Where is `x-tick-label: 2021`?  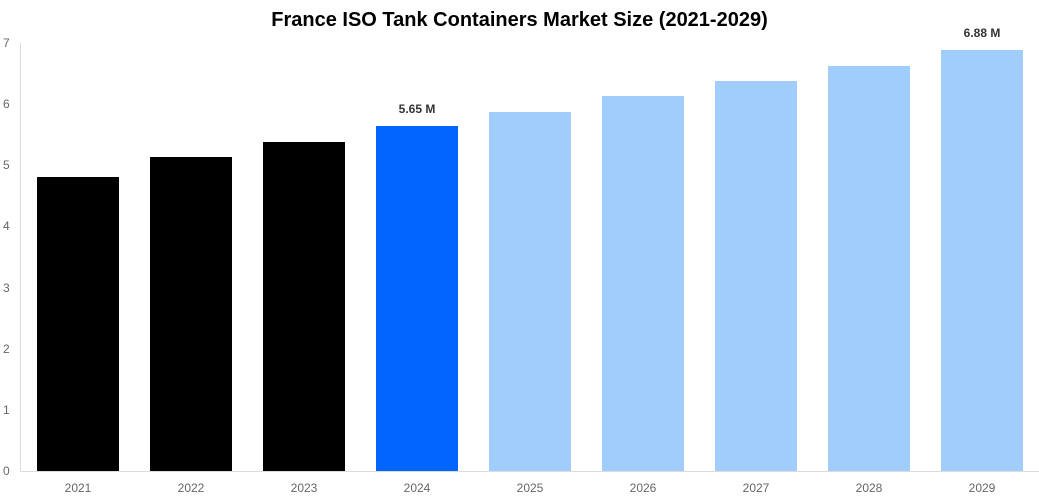
x-tick-label: 2021 is located at coordinates (78, 488).